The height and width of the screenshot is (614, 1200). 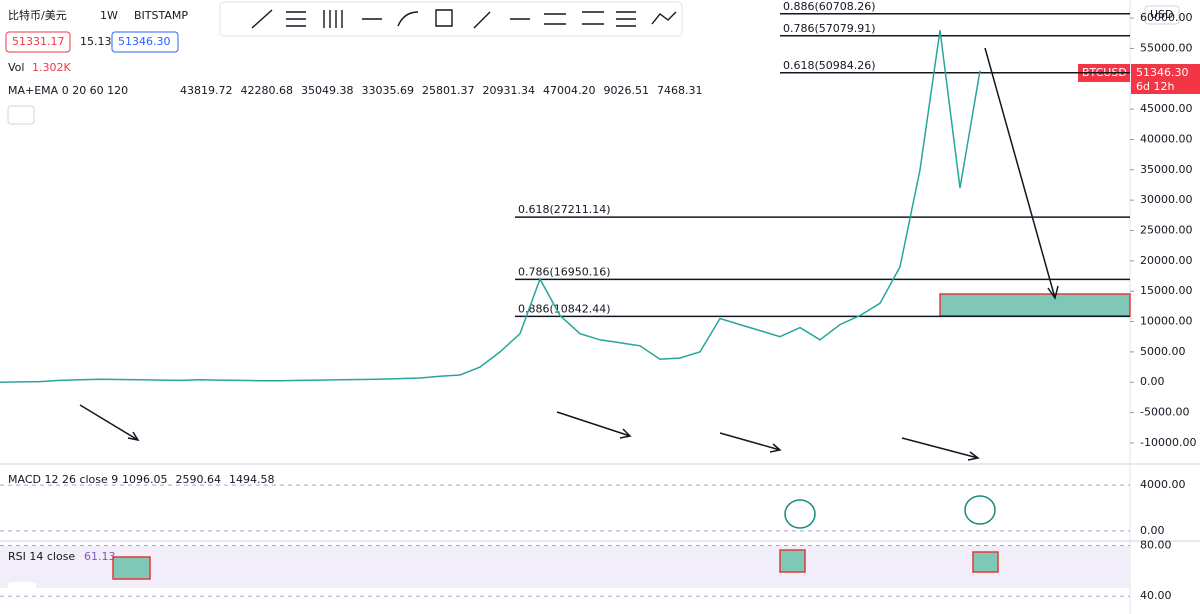 What do you see at coordinates (51, 67) in the screenshot?
I see `vol-value: 1.302K` at bounding box center [51, 67].